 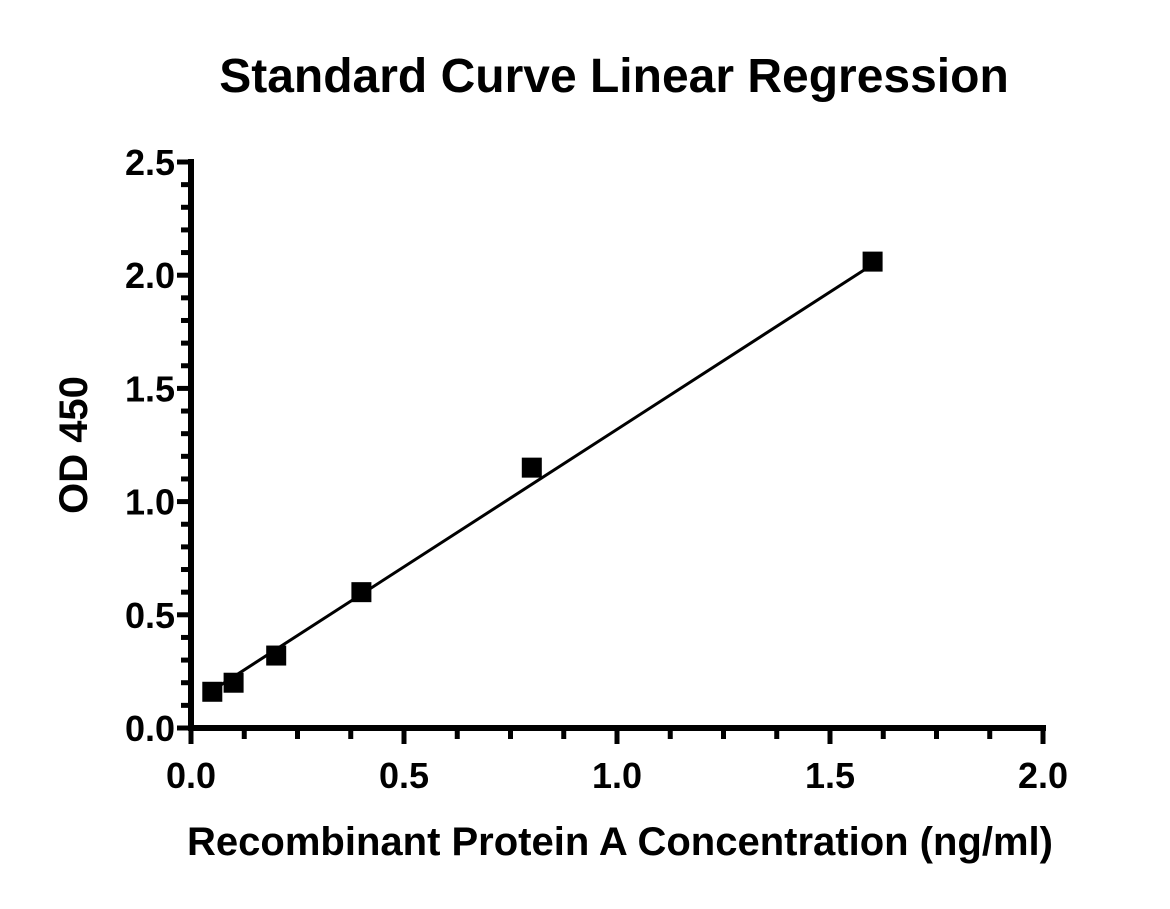 What do you see at coordinates (830, 775) in the screenshot?
I see `x-tick-label: 1.5` at bounding box center [830, 775].